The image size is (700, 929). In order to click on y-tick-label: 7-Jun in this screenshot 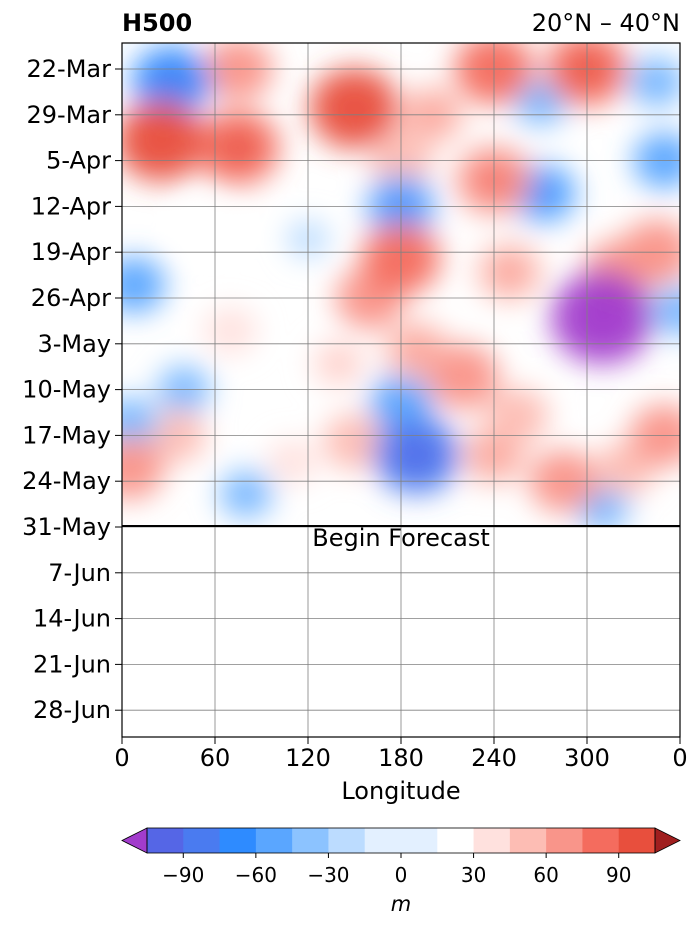, I will do `click(79, 573)`.